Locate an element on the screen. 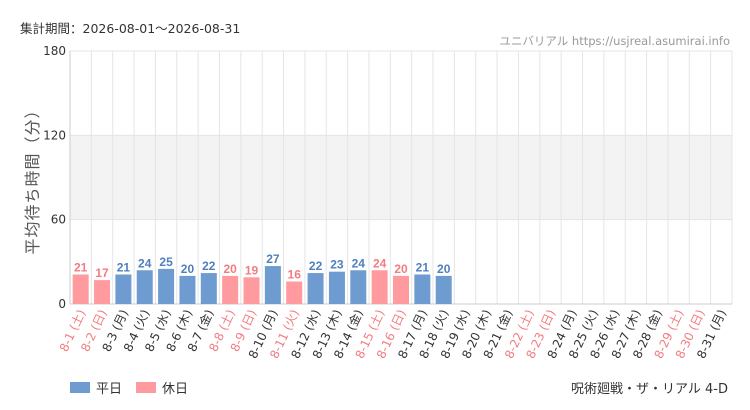  bar-value-label: 25 is located at coordinates (166, 262).